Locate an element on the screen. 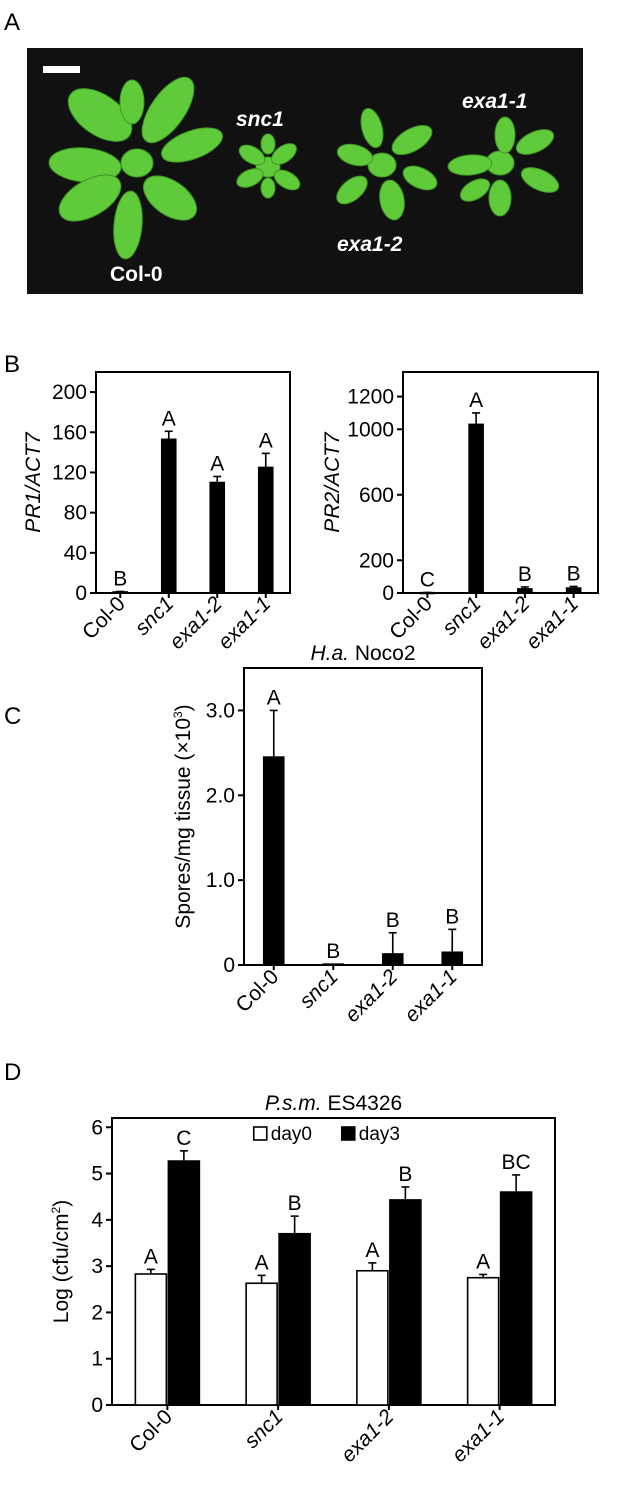 Image resolution: width=617 pixels, height=1495 pixels. y-axis-label-text: PR2/ACT7 is located at coordinates (332, 482).